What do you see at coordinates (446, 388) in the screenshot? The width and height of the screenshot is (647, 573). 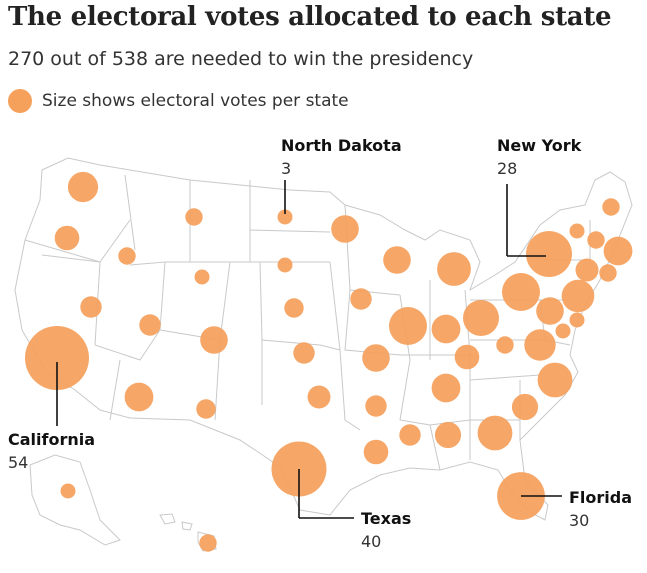 I see `bubble-tn` at bounding box center [446, 388].